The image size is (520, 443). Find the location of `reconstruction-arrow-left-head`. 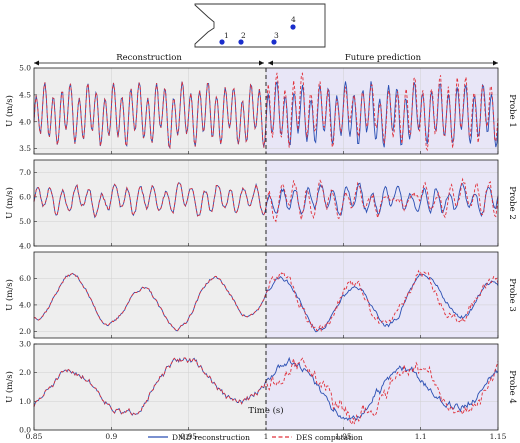

reconstruction-arrow-left-head is located at coordinates (36, 63).